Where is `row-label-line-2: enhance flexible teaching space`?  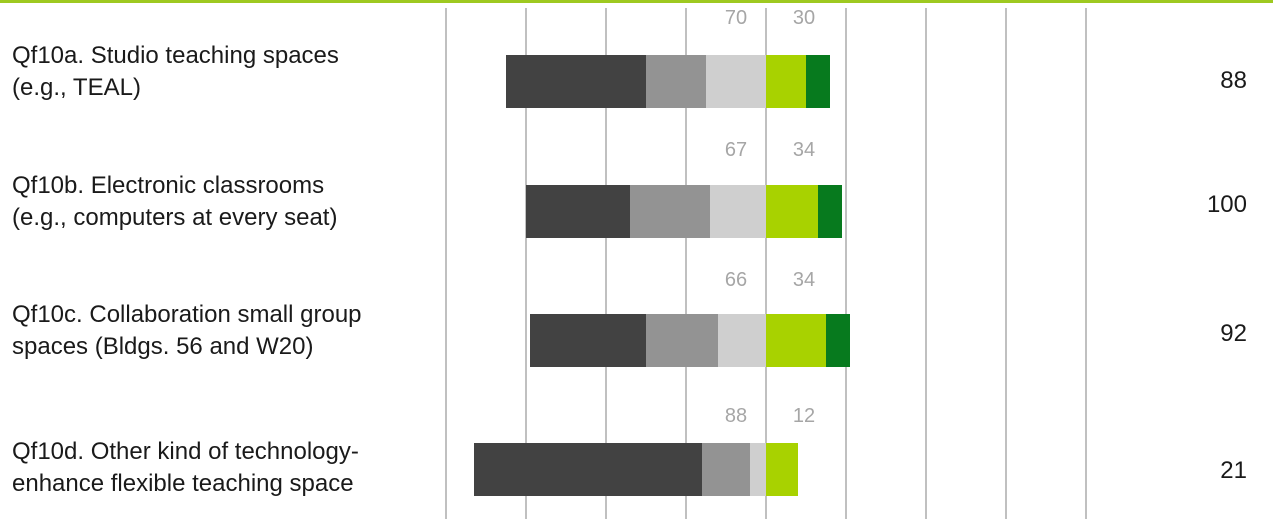 row-label-line-2: enhance flexible teaching space is located at coordinates (183, 483).